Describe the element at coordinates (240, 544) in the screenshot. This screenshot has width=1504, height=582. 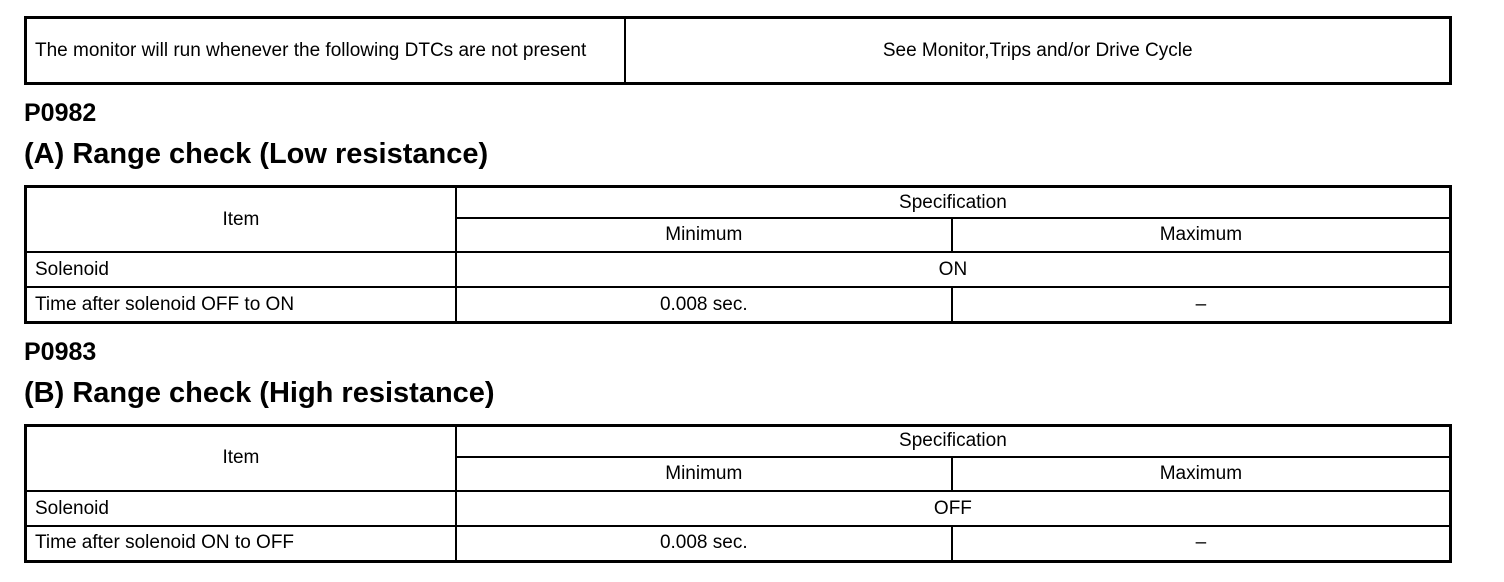
I see `item-cell: Time after solenoid ON to OFF` at that location.